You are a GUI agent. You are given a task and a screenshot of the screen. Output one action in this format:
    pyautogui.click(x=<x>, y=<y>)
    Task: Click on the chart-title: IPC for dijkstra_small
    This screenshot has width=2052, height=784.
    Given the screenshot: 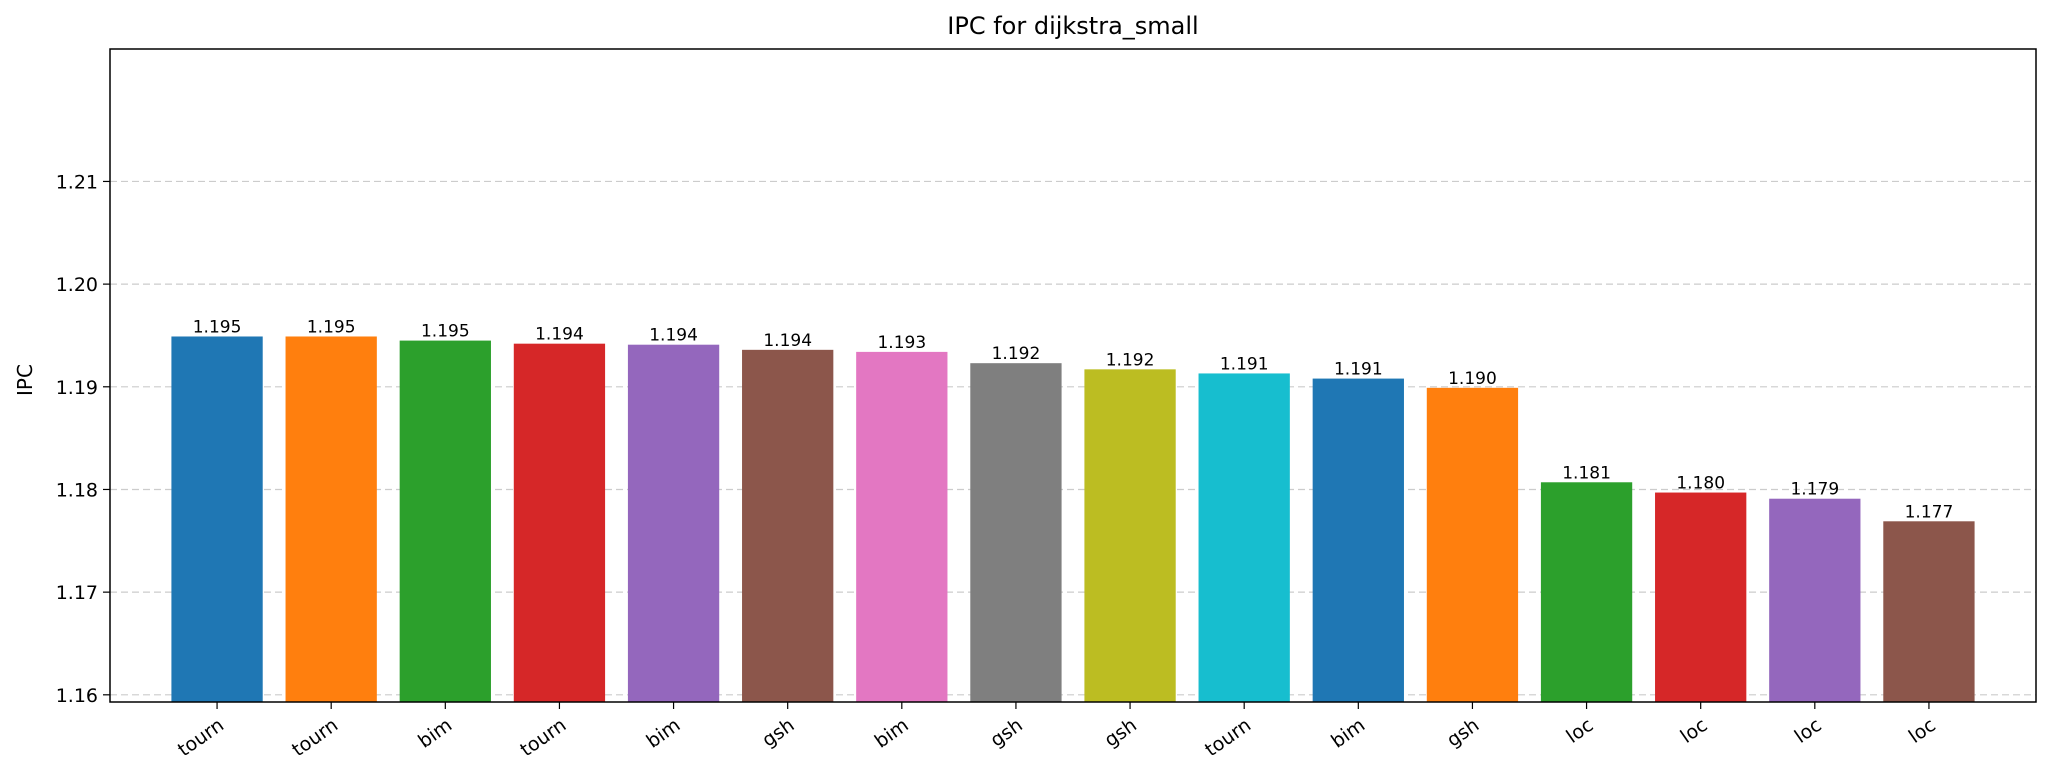 What is the action you would take?
    pyautogui.click(x=1072, y=26)
    